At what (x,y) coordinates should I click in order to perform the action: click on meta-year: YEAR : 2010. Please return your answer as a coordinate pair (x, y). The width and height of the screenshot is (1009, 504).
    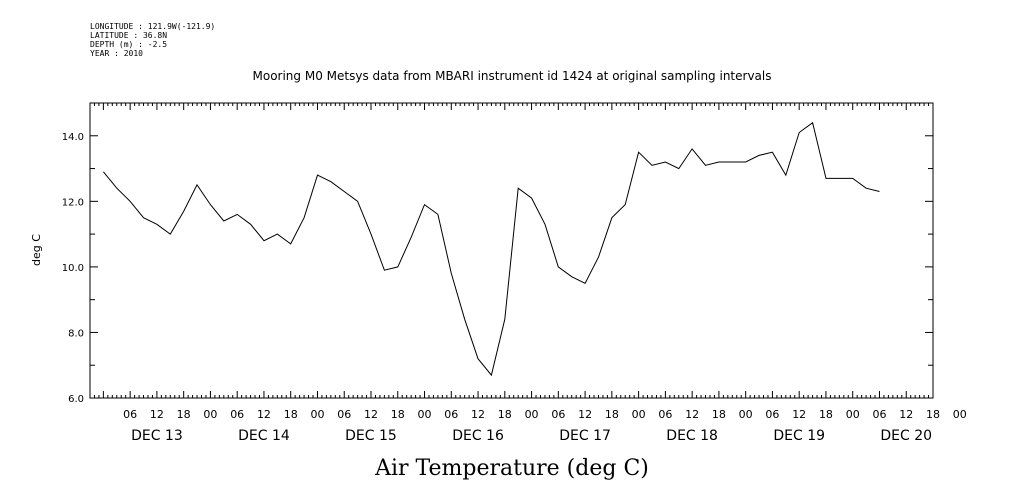
    Looking at the image, I should click on (116, 53).